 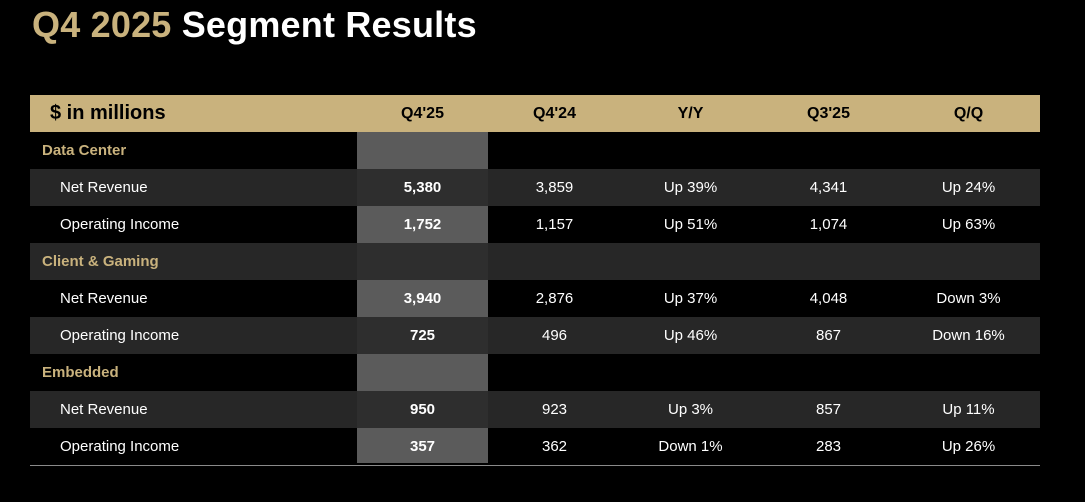 I want to click on title-text: Segment Results, so click(x=329, y=24).